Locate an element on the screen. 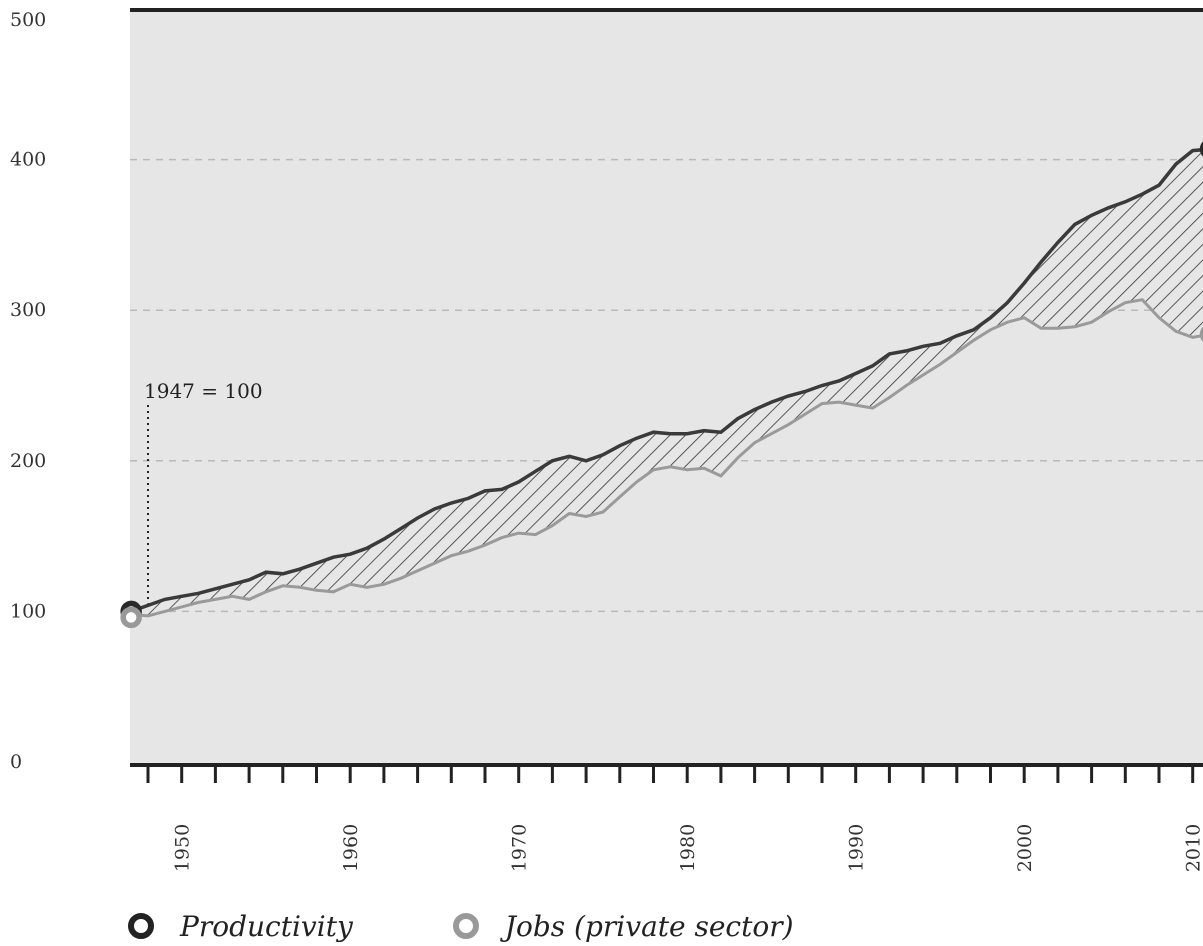 This screenshot has height=946, width=1203. y-tick-label: 300 is located at coordinates (28, 310).